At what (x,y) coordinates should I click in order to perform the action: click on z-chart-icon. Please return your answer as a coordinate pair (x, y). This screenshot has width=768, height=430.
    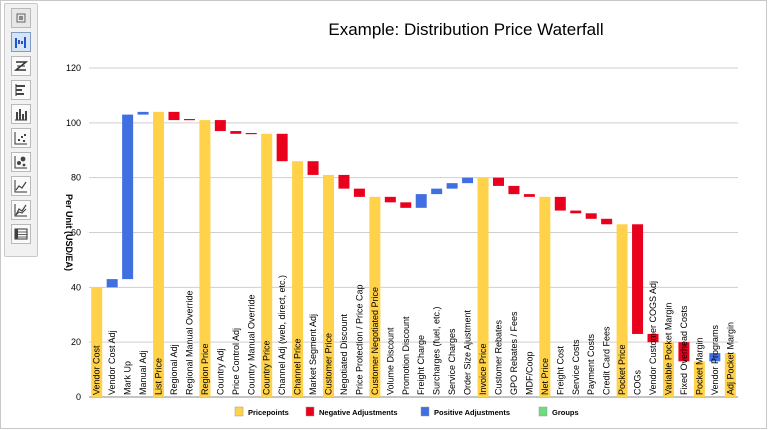
    Looking at the image, I should click on (21, 66).